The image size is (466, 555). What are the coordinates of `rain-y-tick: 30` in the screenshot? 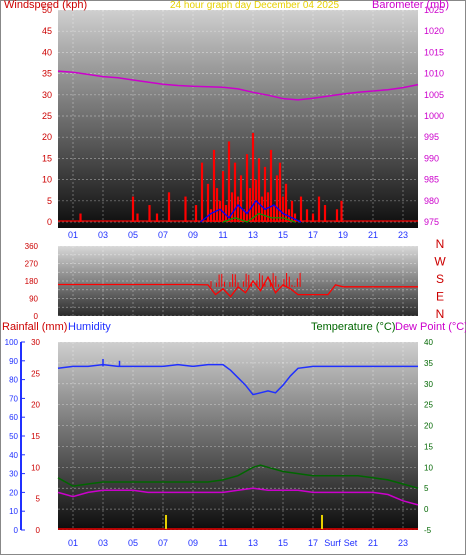 It's located at (35, 342).